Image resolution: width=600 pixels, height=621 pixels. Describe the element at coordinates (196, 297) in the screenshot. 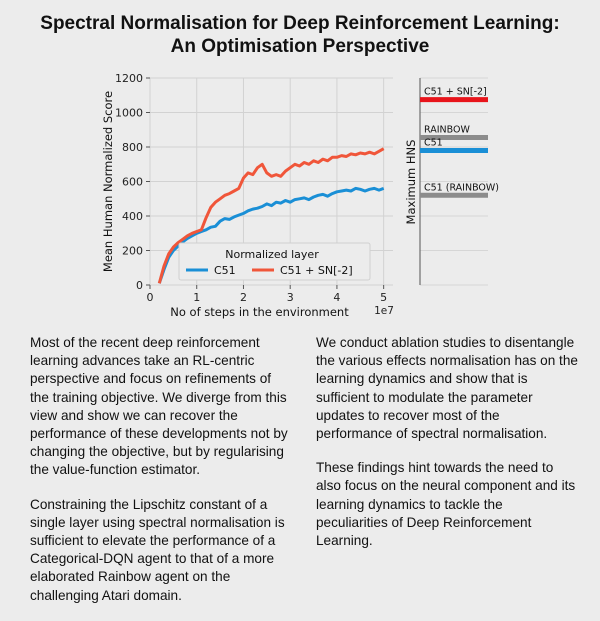

I see `x-tick-label: 1` at that location.